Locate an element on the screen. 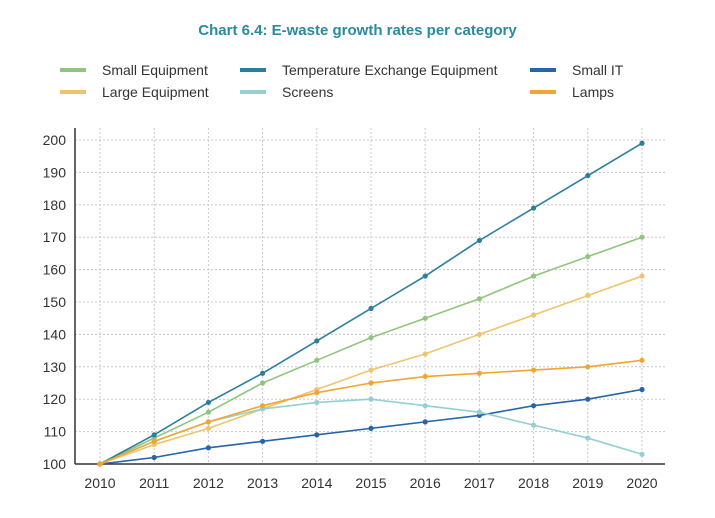 This screenshot has width=715, height=518. legend-label: Small IT is located at coordinates (598, 70).